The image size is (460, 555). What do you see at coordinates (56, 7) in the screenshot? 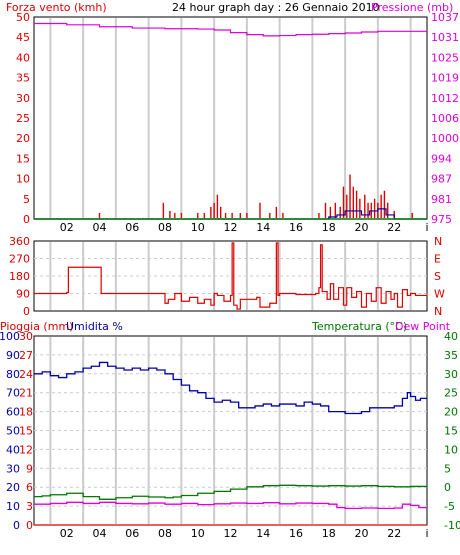
I see `wind-axis-label: Forza vento (kmh)` at bounding box center [56, 7].